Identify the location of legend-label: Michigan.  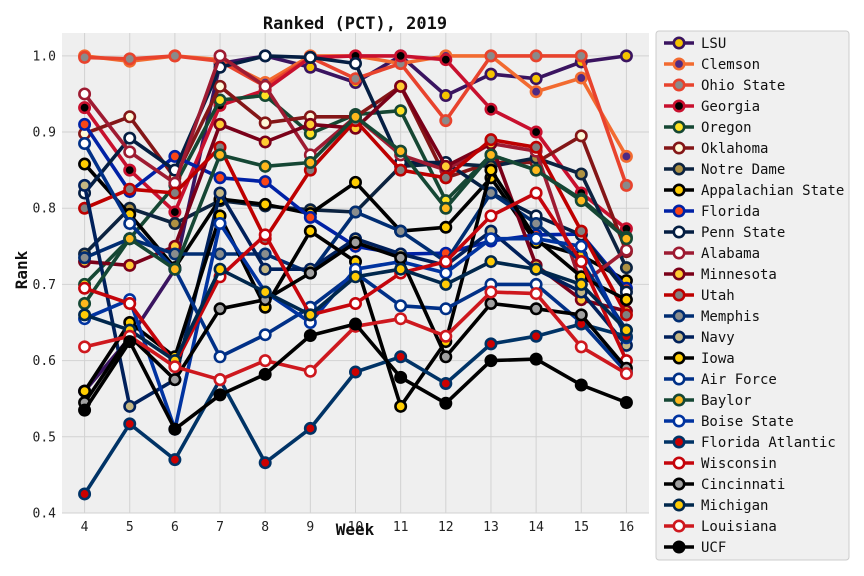
(734, 506).